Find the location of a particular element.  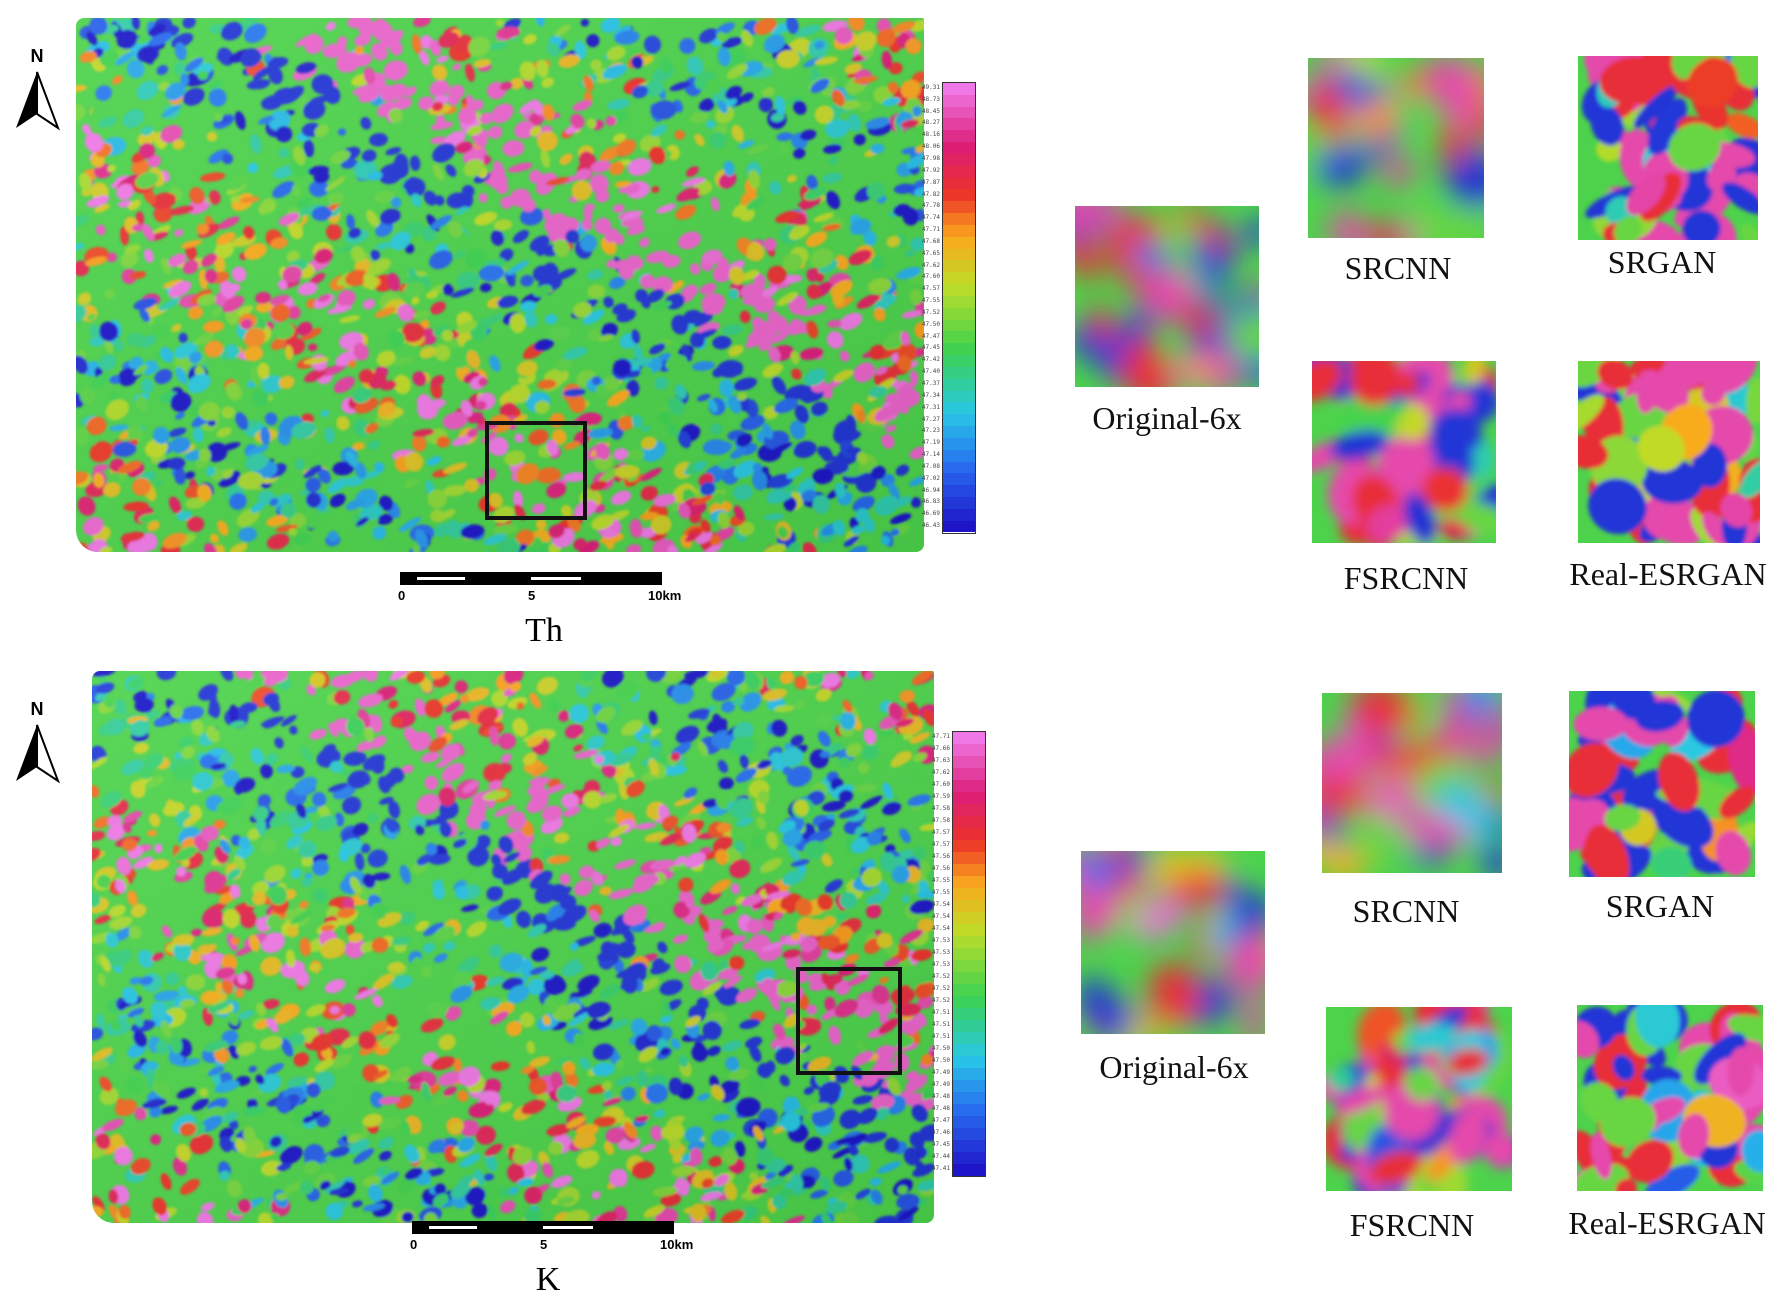

colorbar-tick: 47.19 is located at coordinates (930, 443).